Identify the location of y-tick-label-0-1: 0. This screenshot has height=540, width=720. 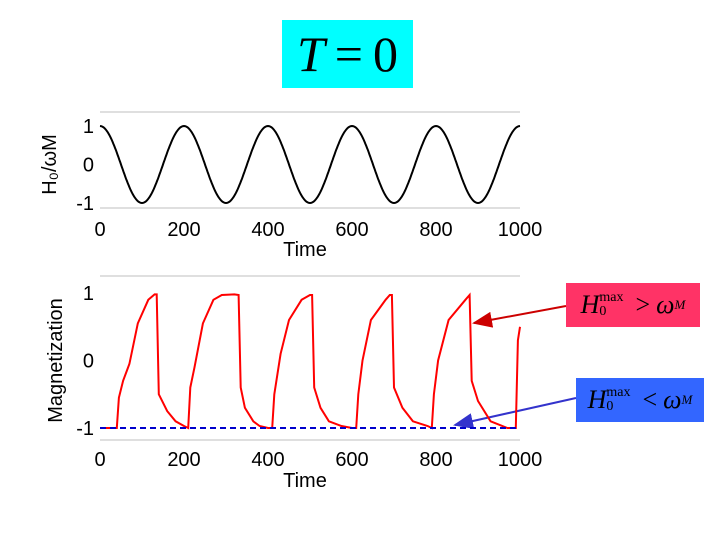
(88, 166).